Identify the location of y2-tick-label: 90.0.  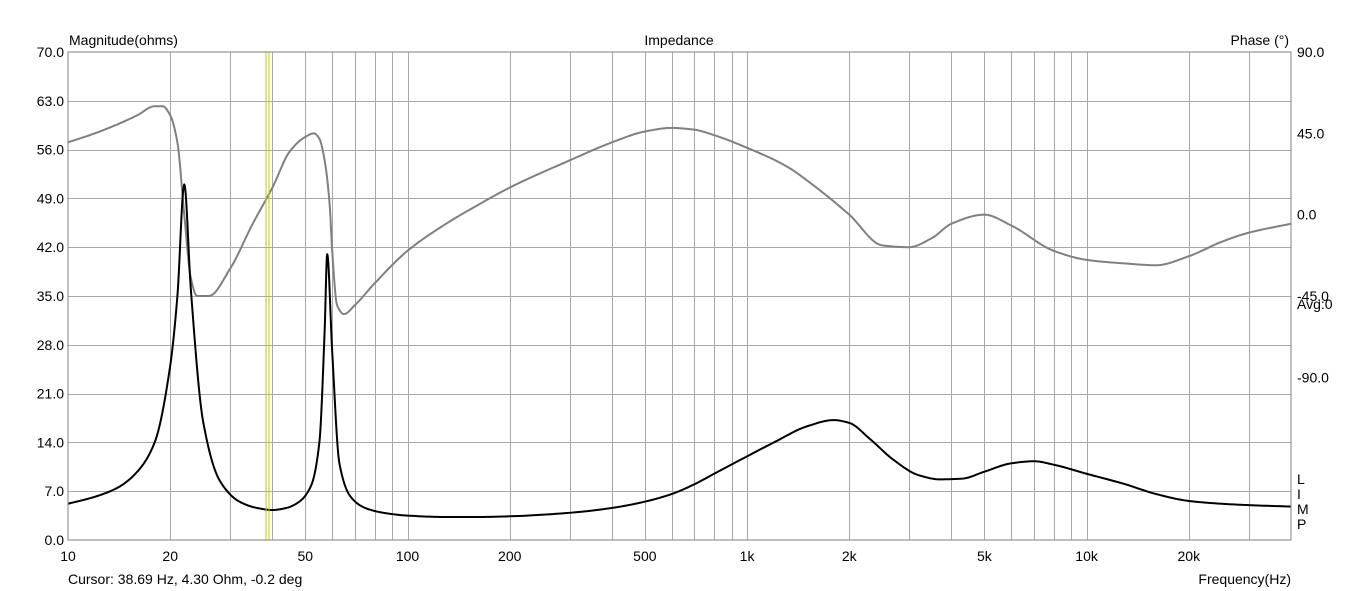
(1310, 52).